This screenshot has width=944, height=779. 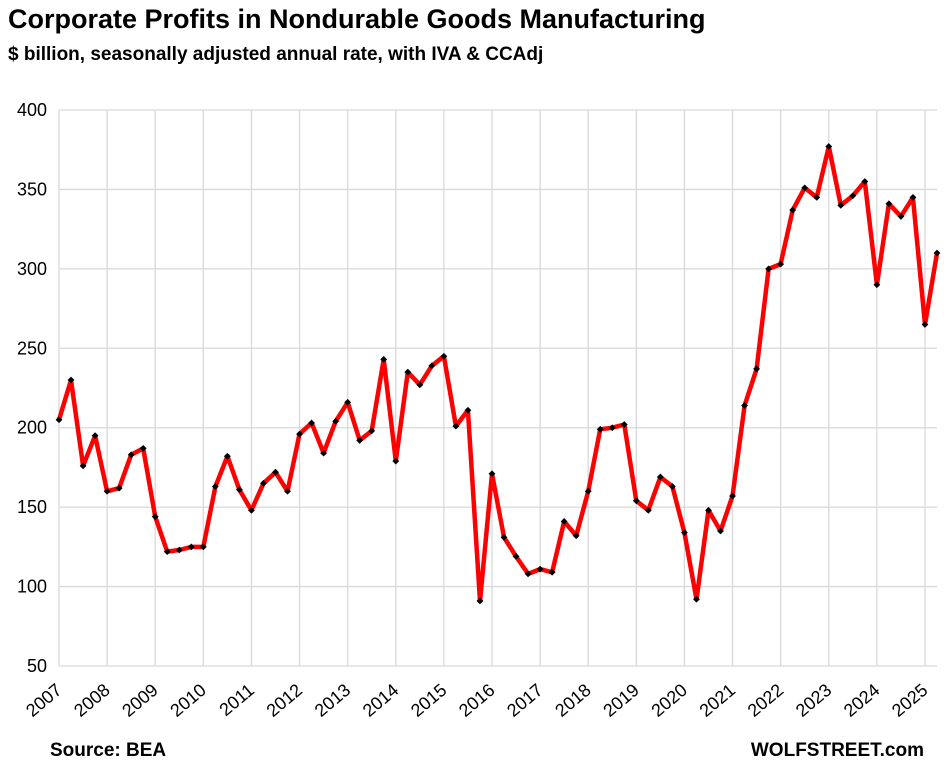 What do you see at coordinates (32, 587) in the screenshot?
I see `y-tick-label: 100` at bounding box center [32, 587].